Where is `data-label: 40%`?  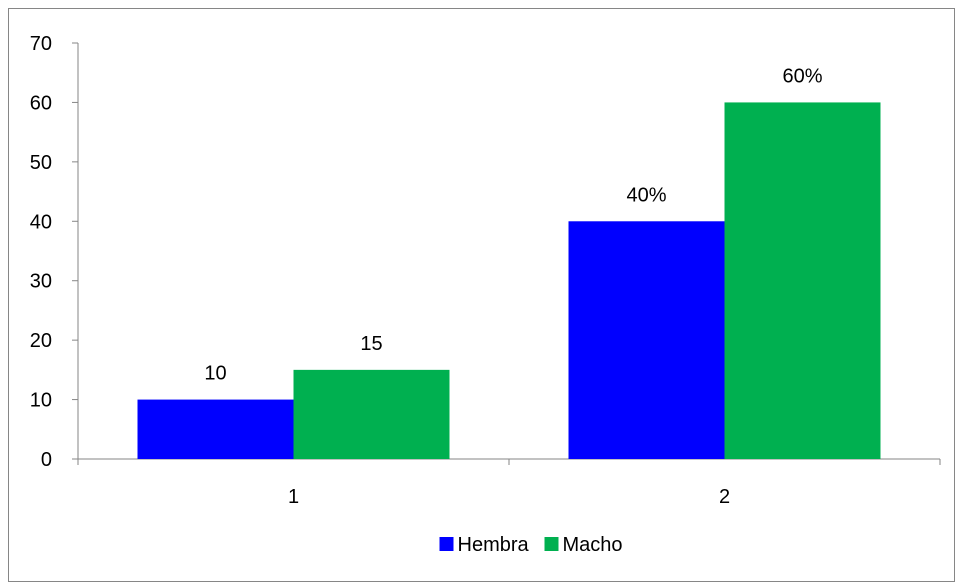
data-label: 40% is located at coordinates (646, 195).